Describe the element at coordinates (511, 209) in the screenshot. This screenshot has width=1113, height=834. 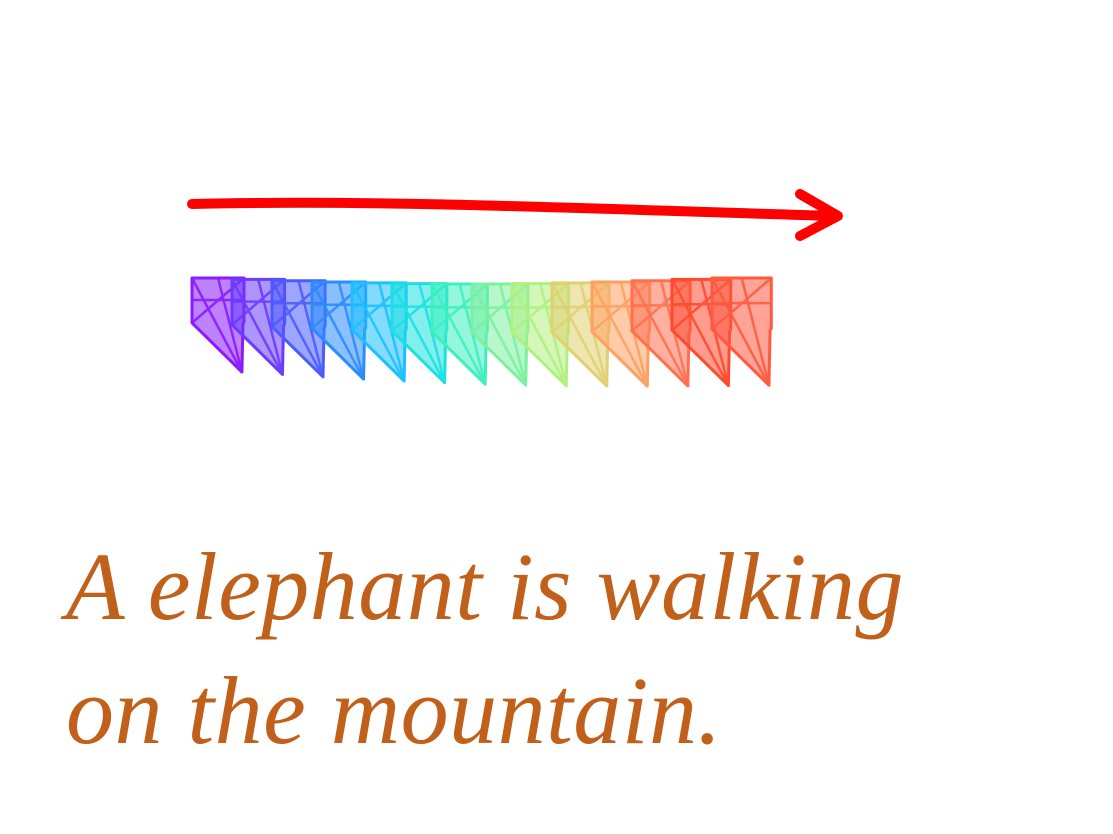
I see `motion-arrow-shaft` at that location.